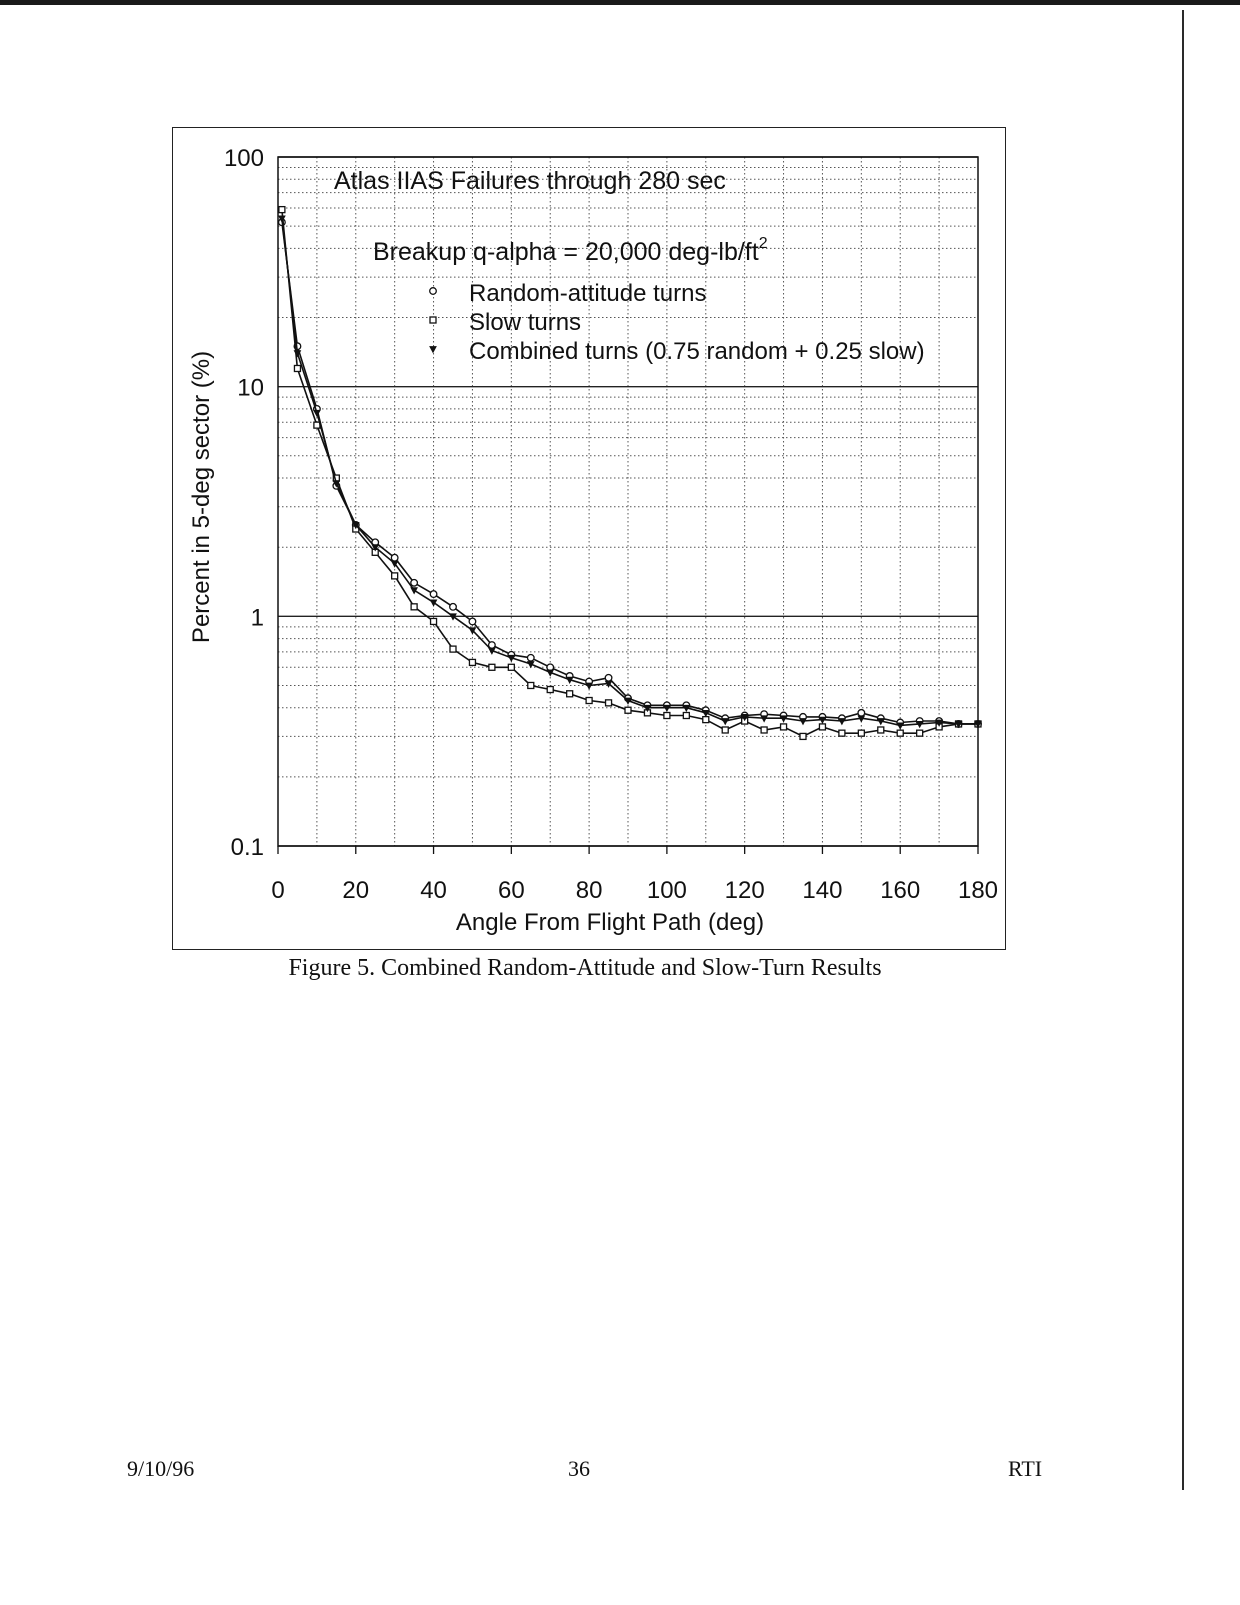  What do you see at coordinates (667, 890) in the screenshot?
I see `x-tick-label: 100` at bounding box center [667, 890].